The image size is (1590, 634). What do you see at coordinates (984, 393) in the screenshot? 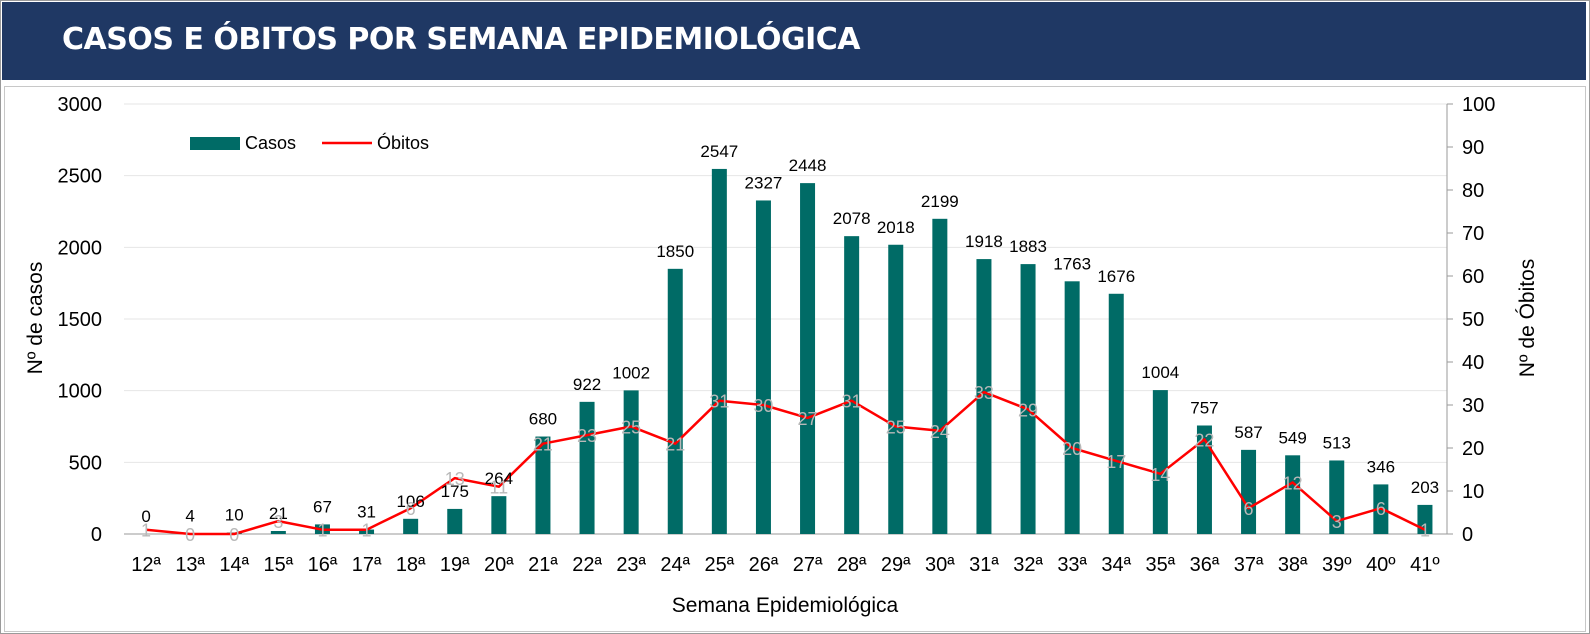
I see `line-data-label: 33` at bounding box center [984, 393].